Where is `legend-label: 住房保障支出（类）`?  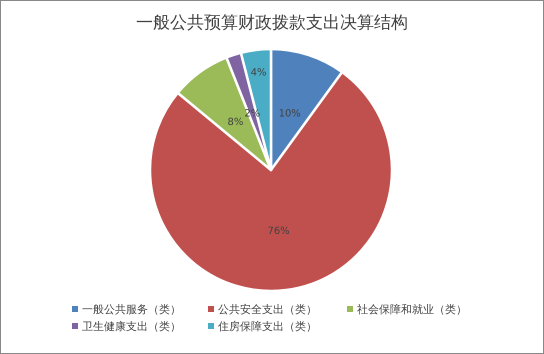 legend-label: 住房保障支出（类） is located at coordinates (267, 326).